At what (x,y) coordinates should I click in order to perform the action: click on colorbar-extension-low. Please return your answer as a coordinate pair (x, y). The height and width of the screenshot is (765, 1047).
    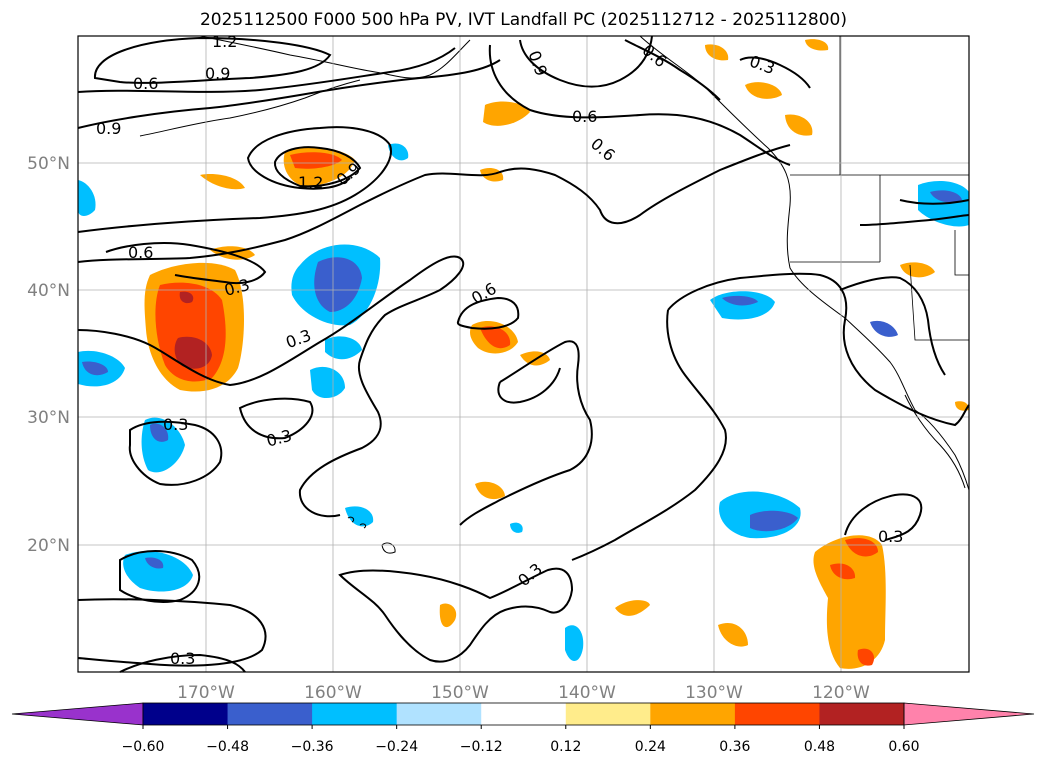
    Looking at the image, I should click on (77, 714).